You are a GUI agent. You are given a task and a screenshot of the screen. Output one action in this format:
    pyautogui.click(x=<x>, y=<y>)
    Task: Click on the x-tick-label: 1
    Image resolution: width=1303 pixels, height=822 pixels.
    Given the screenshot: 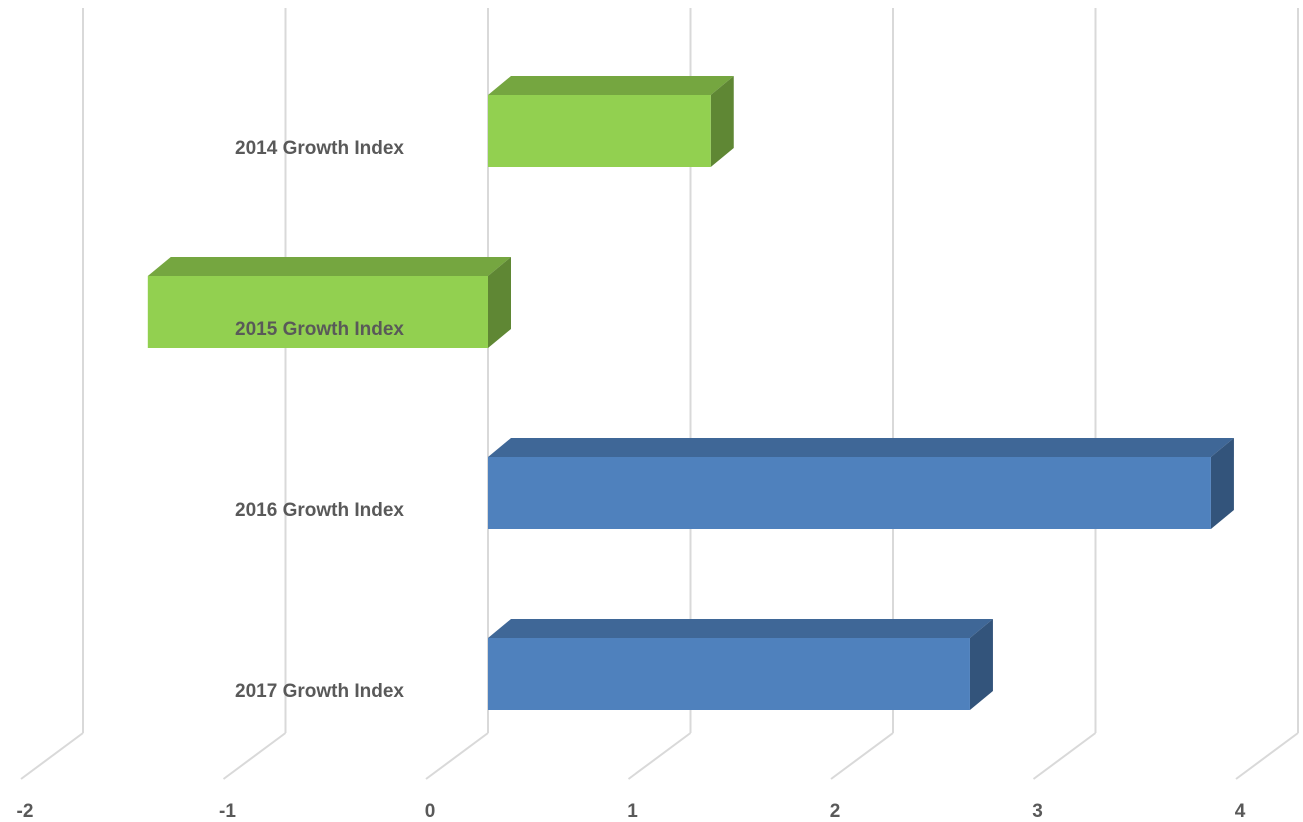 What is the action you would take?
    pyautogui.click(x=632, y=811)
    